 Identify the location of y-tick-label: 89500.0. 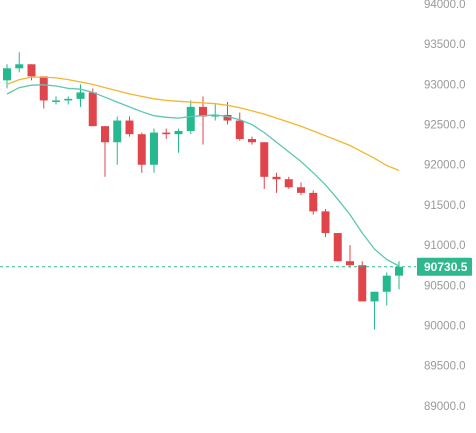
(445, 367).